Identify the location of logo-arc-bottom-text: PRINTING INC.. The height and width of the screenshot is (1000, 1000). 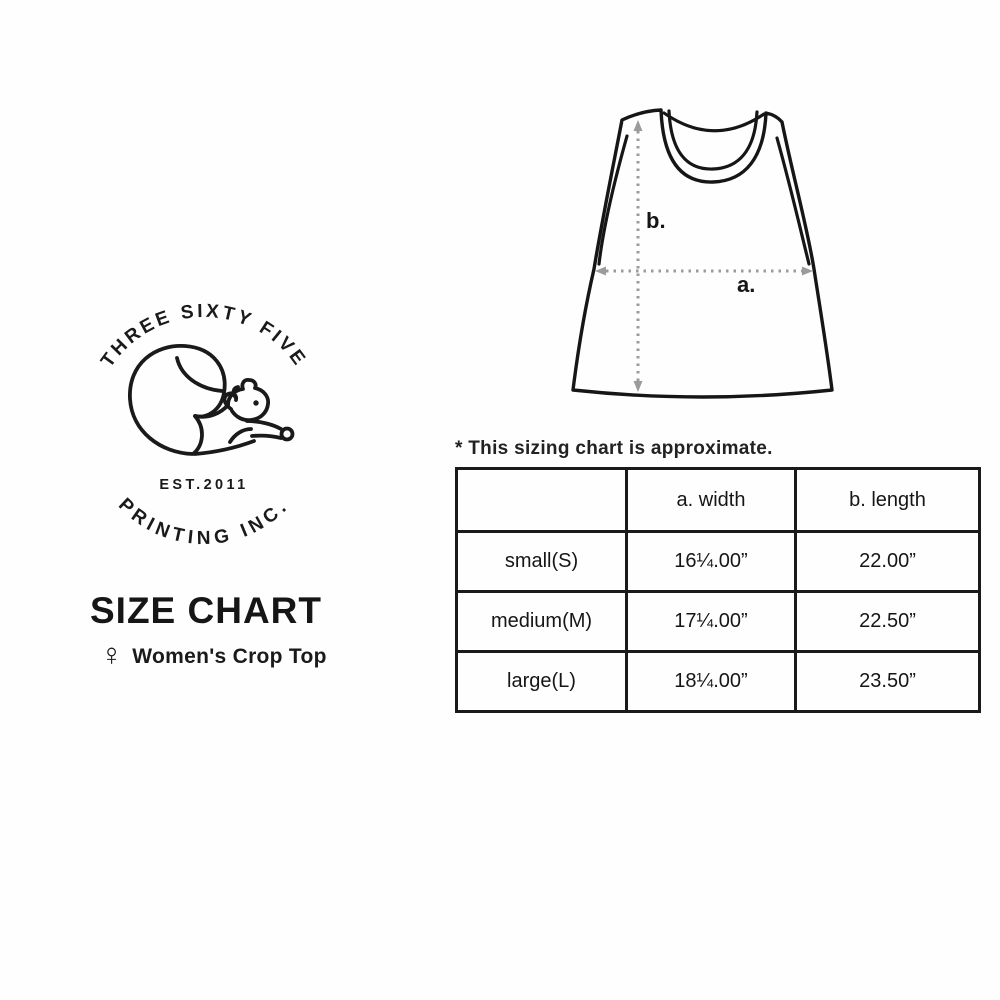
(201, 521).